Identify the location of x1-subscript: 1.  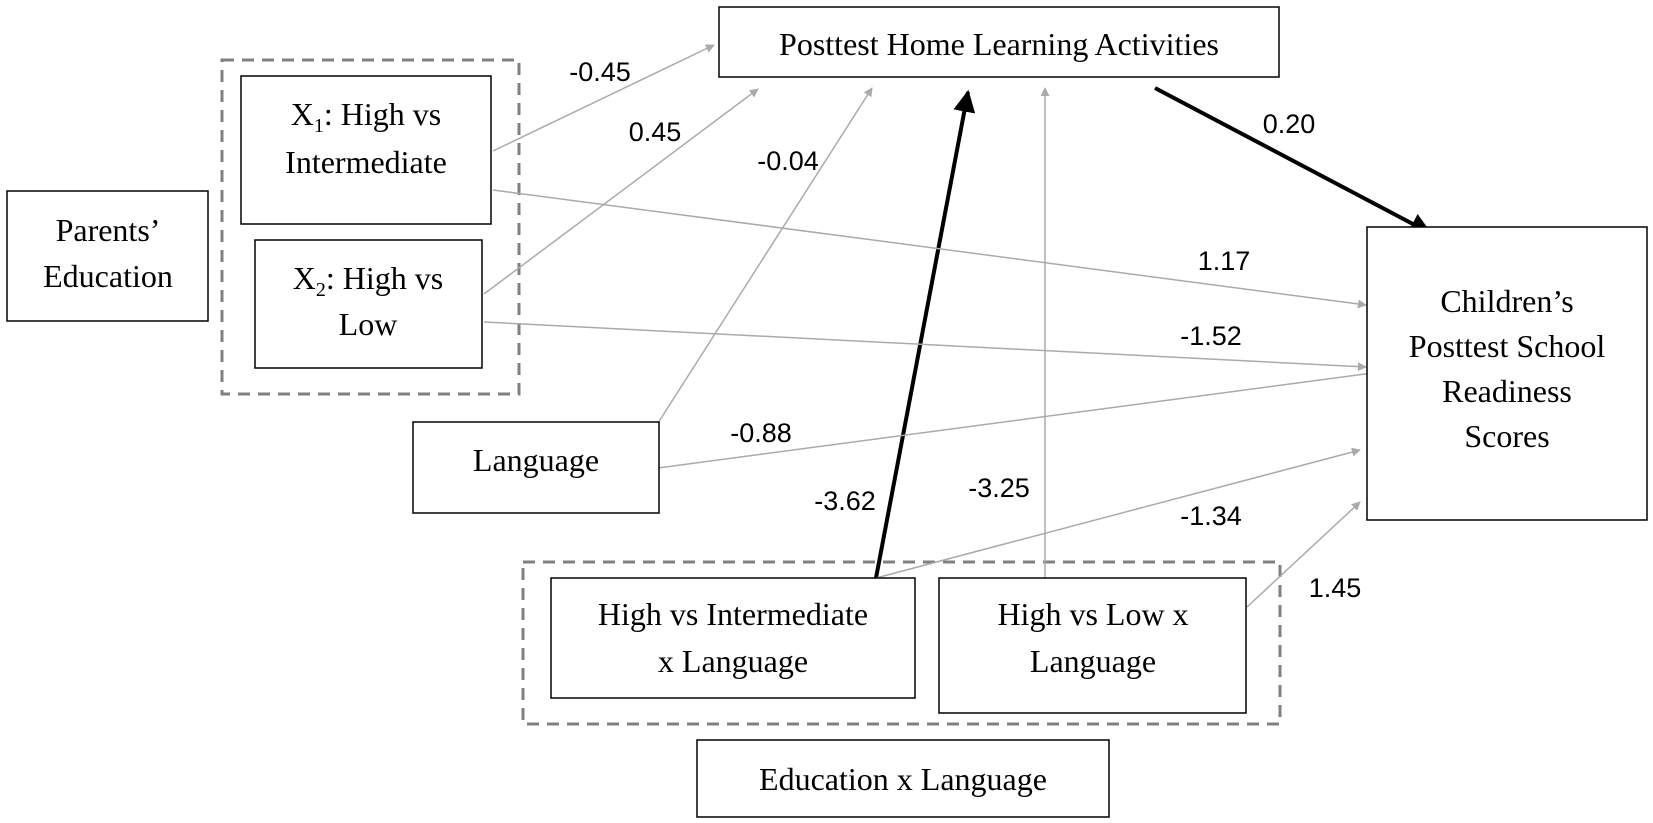
(319, 126).